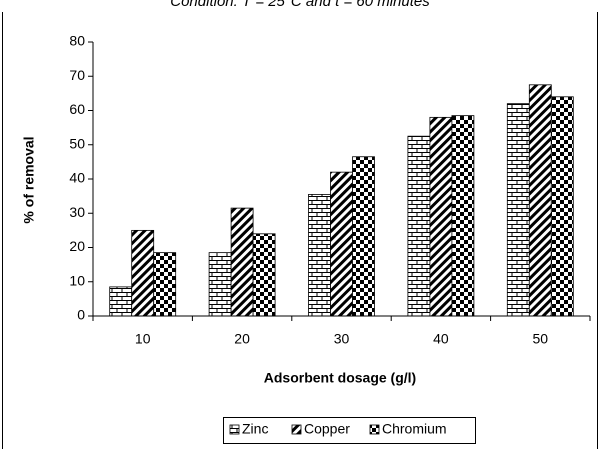 The image size is (603, 450). I want to click on chart-title: Condition: T = 25°C and t = 60 minutes, so click(300, 5).